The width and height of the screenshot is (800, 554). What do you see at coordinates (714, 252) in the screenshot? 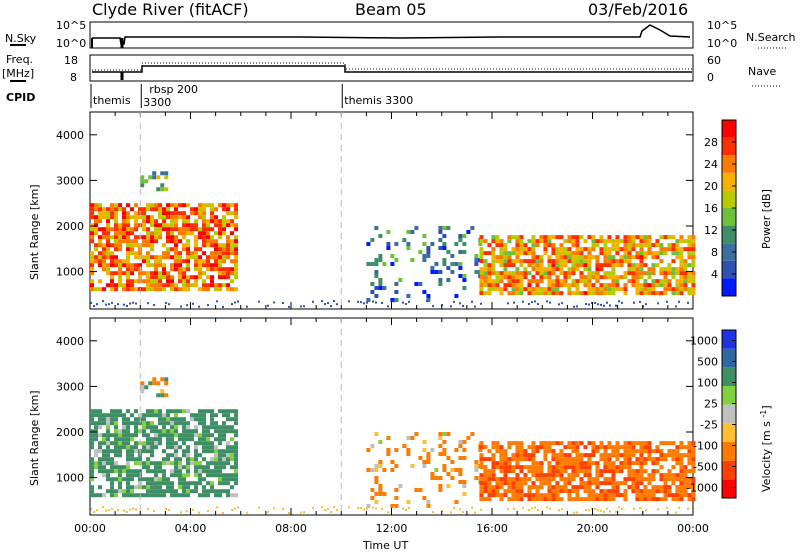
I see `power-cb-tick-label: 8` at bounding box center [714, 252].